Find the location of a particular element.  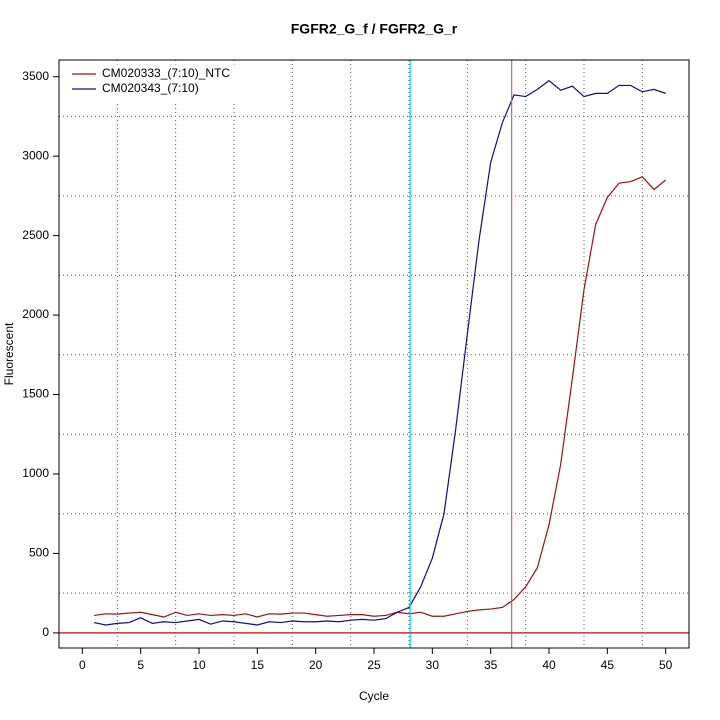

x-tick-label: 50 is located at coordinates (666, 665).